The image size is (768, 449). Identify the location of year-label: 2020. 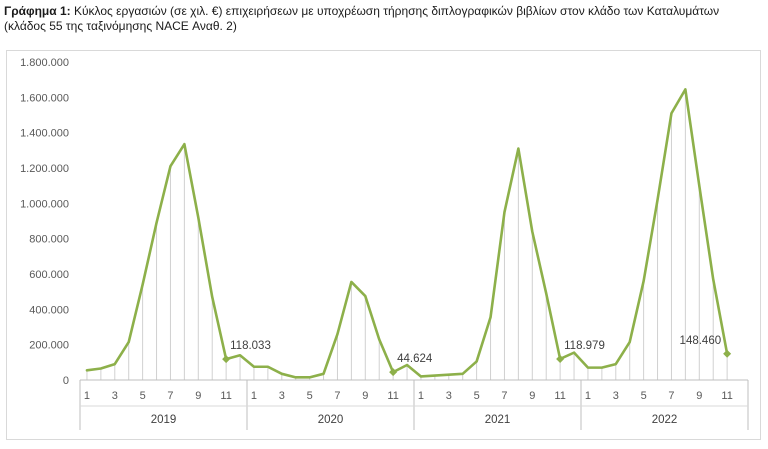
(331, 420).